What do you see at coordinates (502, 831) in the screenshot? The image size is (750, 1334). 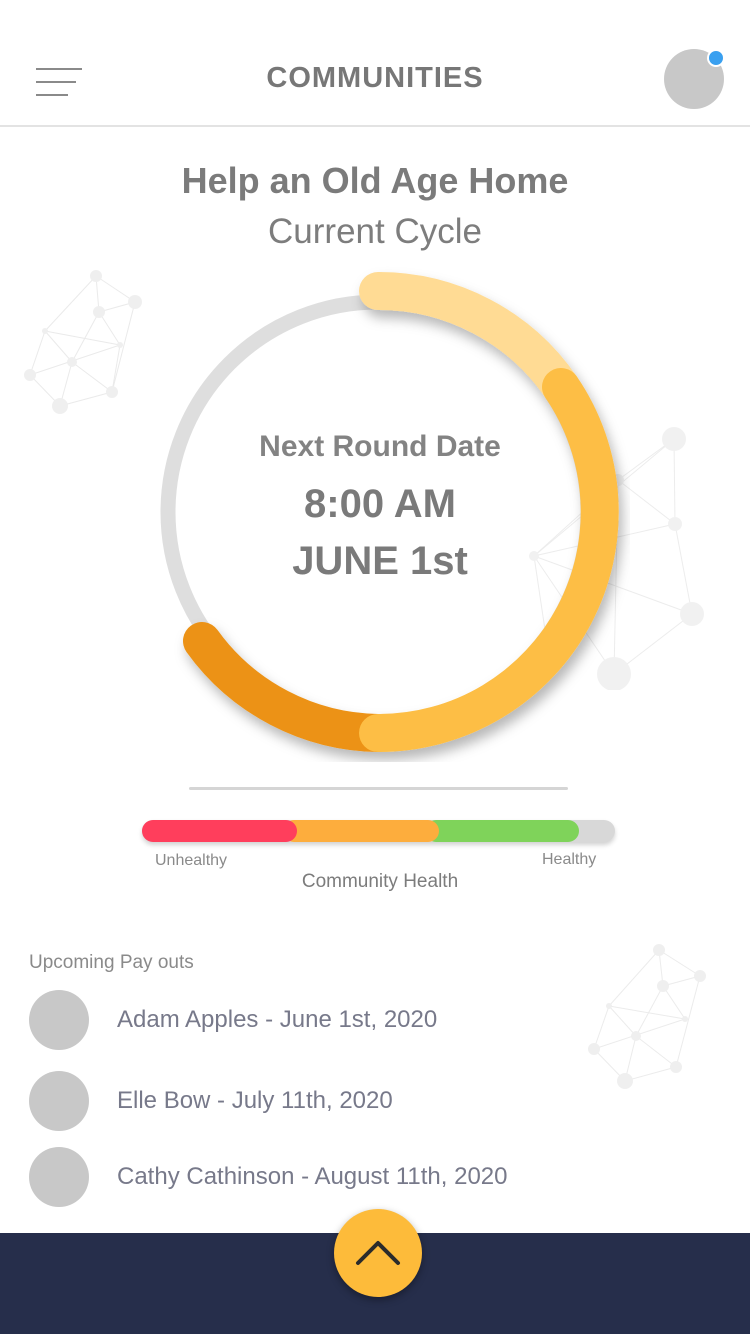 I see `health-segment-green` at bounding box center [502, 831].